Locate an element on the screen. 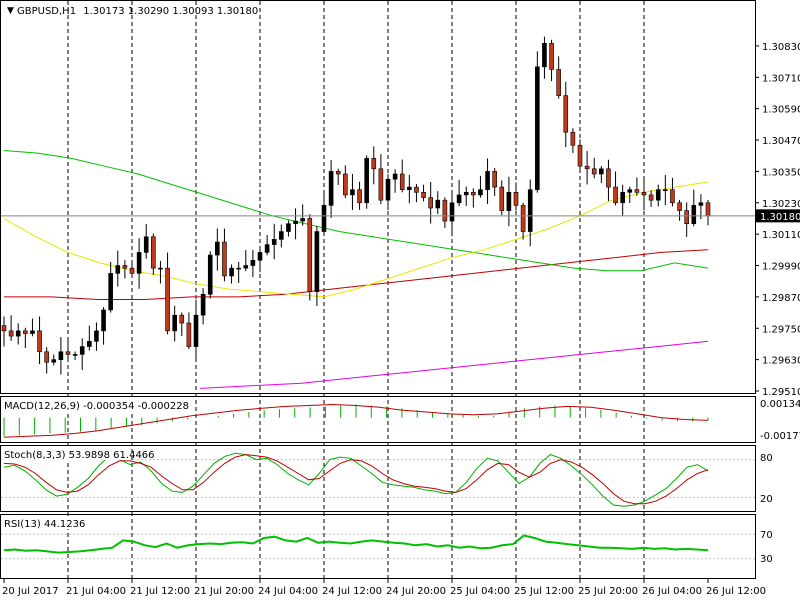 Image resolution: width=800 pixels, height=600 pixels. macd-label: MACD(12,26,9) -0.000354 -0.000228 is located at coordinates (96, 406).